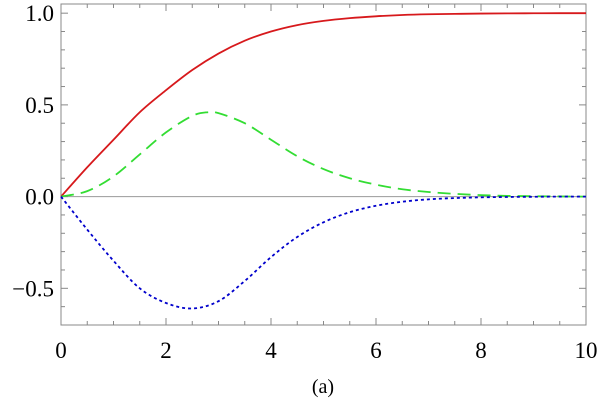  What do you see at coordinates (39, 105) in the screenshot?
I see `y-tick-label: 0.5` at bounding box center [39, 105].